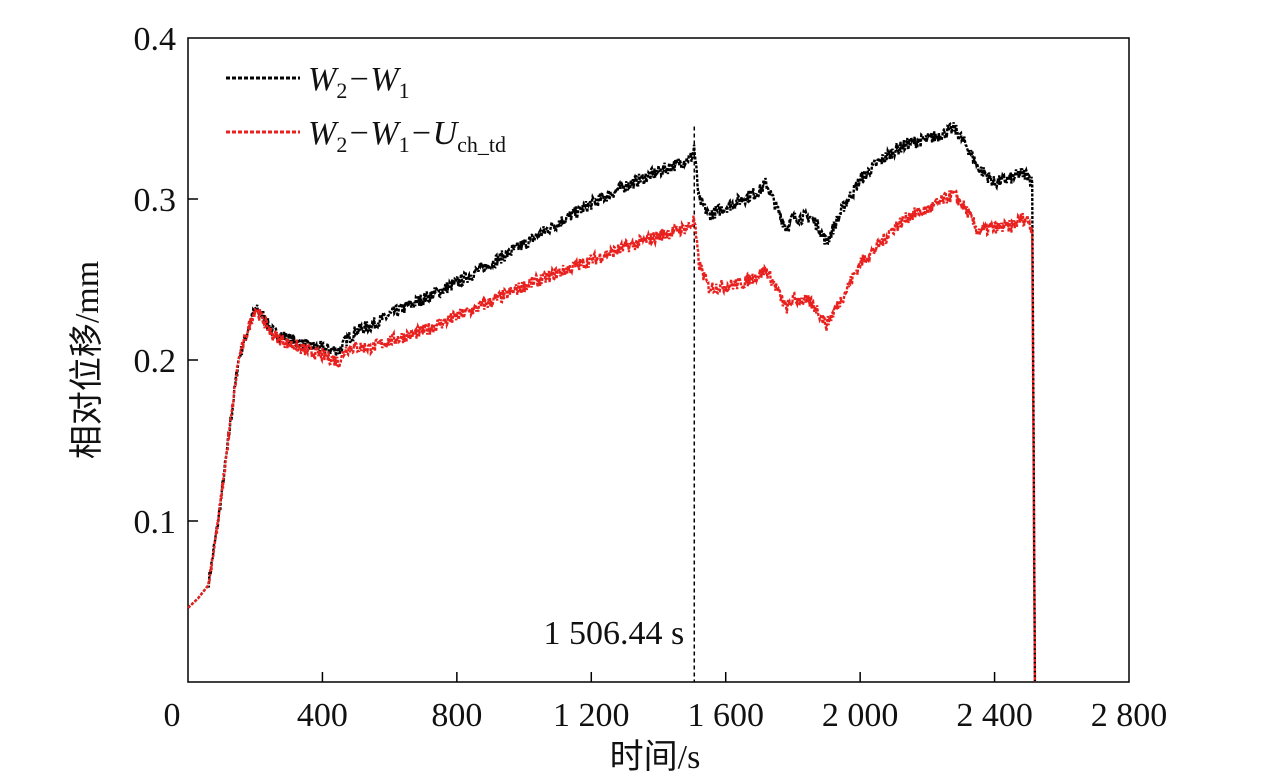  I want to click on x-tick-label: 2 000, so click(860, 715).